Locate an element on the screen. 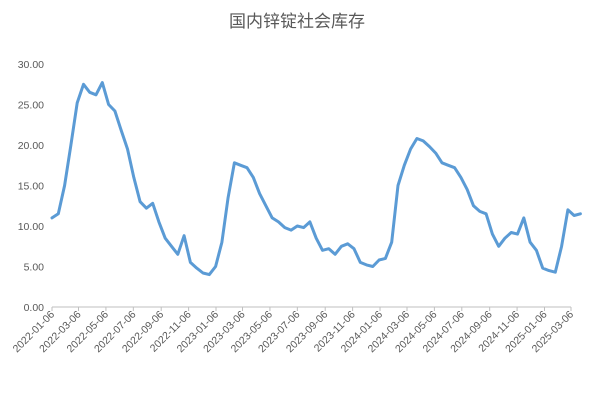 The width and height of the screenshot is (595, 403). y-tick-label: 10.00 is located at coordinates (31, 227).